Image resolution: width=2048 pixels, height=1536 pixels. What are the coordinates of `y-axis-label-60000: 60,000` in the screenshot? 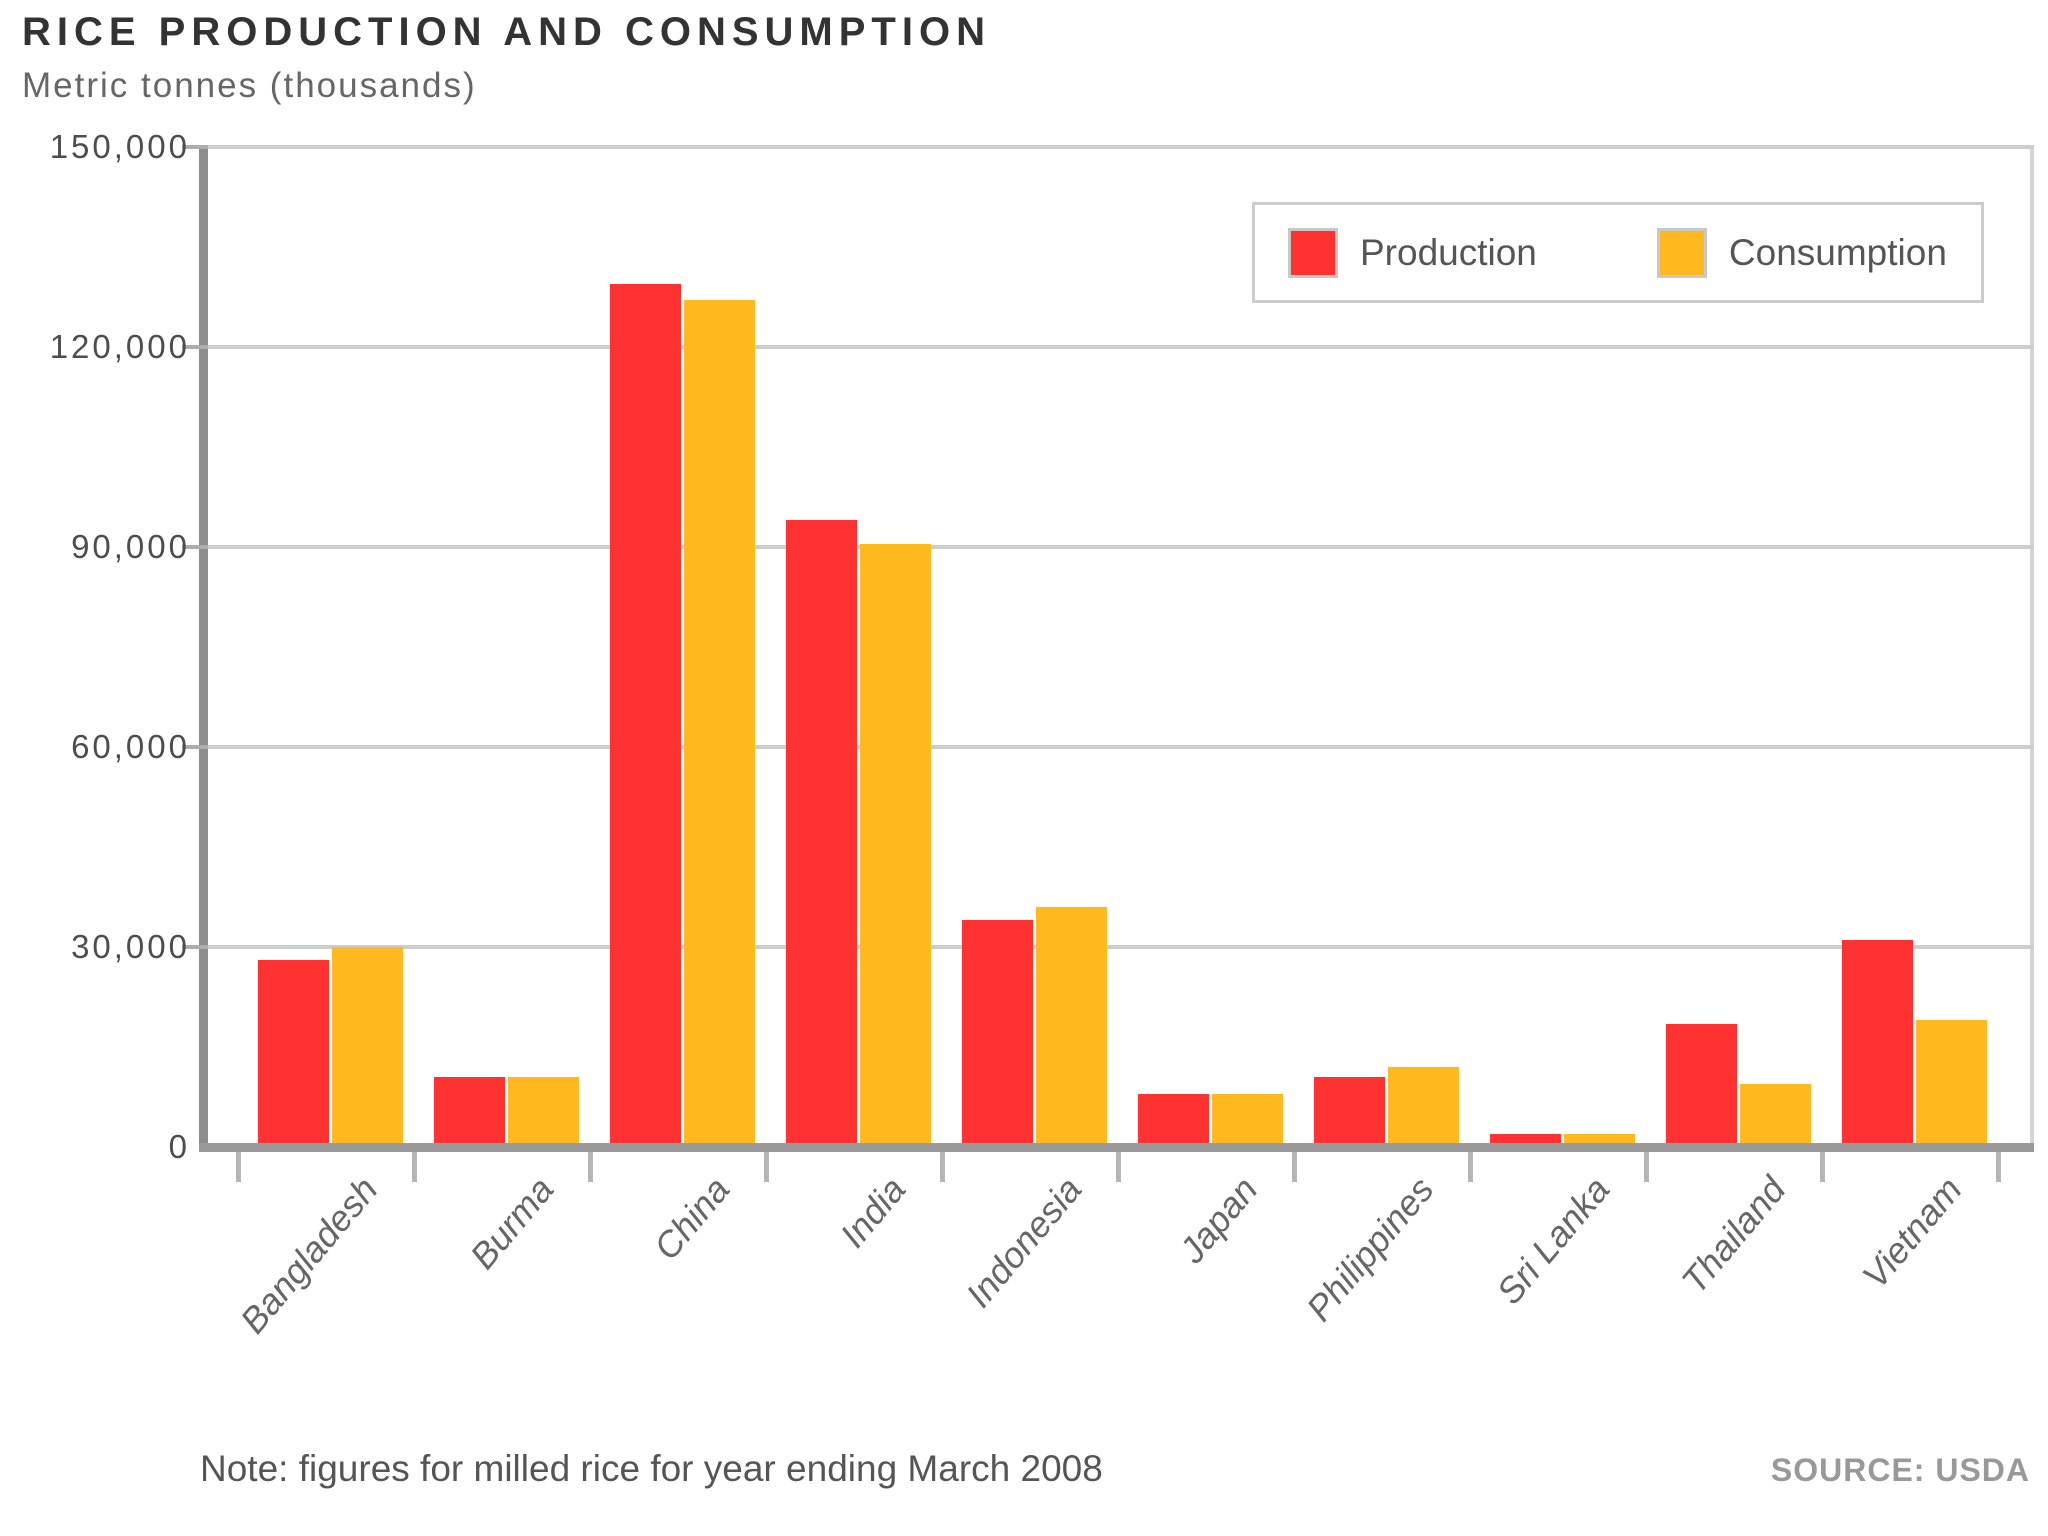 It's located at (130, 746).